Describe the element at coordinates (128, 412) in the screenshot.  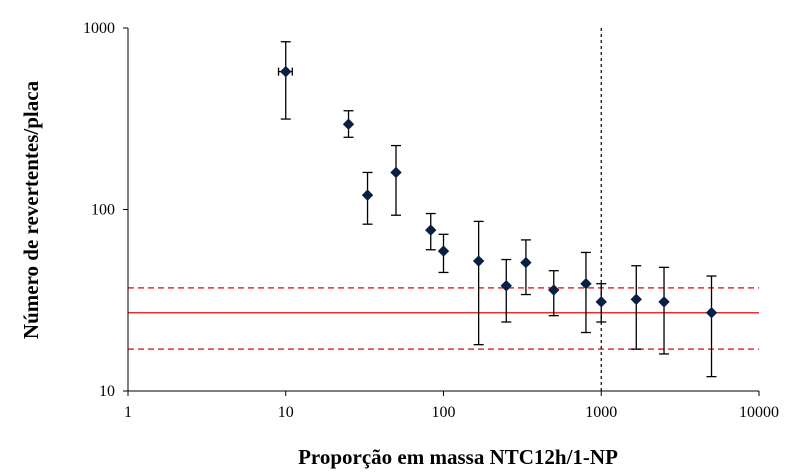
I see `x-tick-label: 1` at that location.